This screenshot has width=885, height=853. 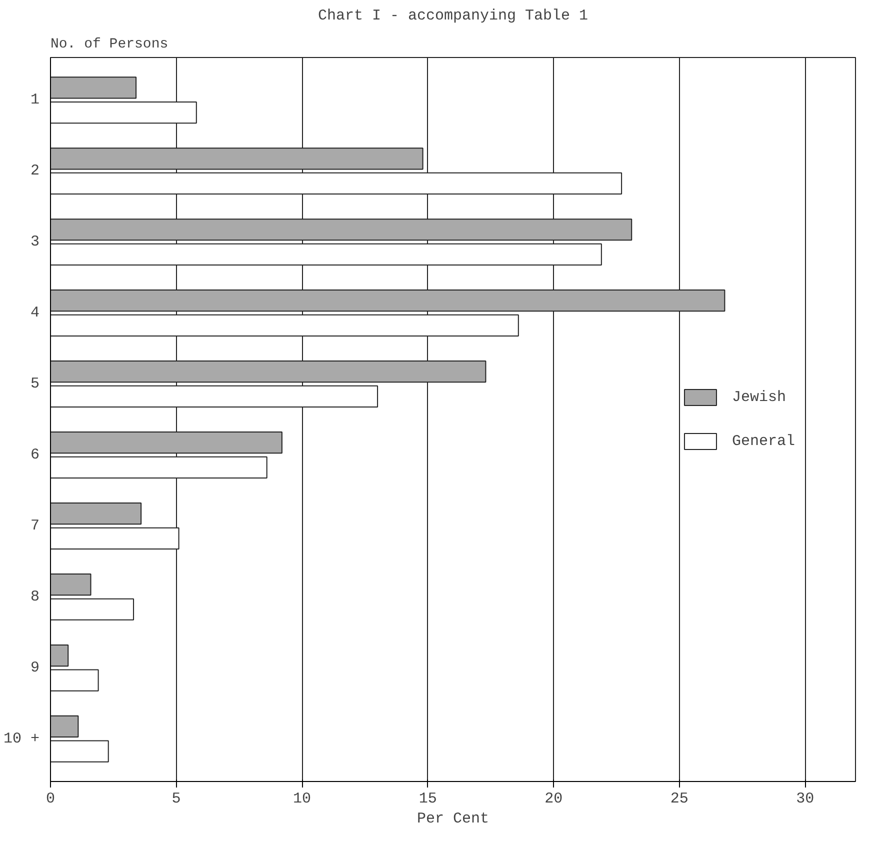 I want to click on y-tick-label: 9, so click(x=35, y=667).